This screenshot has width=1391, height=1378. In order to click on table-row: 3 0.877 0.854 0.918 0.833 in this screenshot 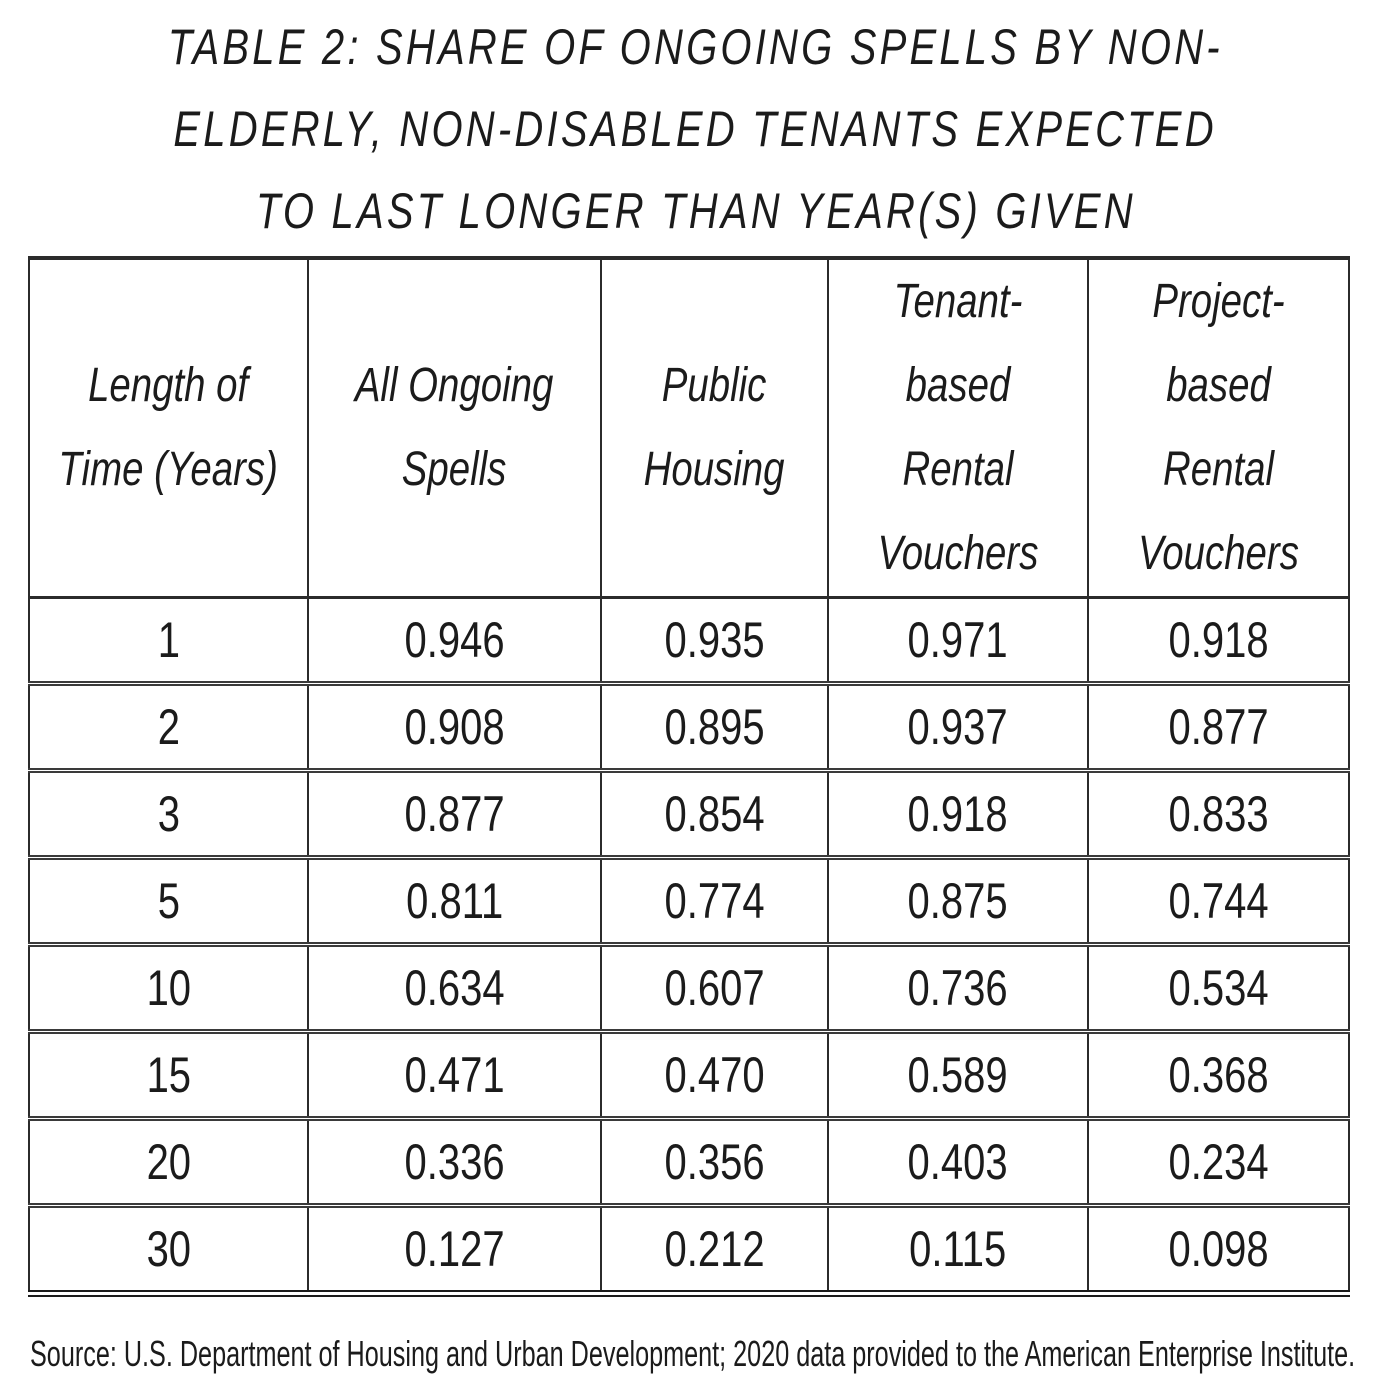, I will do `click(689, 815)`.